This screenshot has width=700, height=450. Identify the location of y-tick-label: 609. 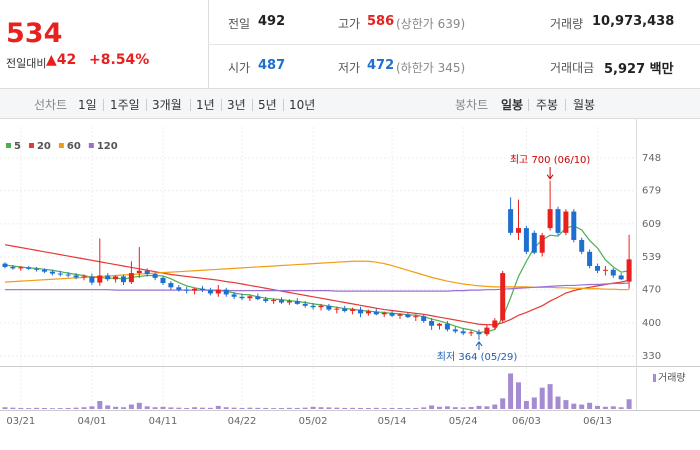
(651, 224).